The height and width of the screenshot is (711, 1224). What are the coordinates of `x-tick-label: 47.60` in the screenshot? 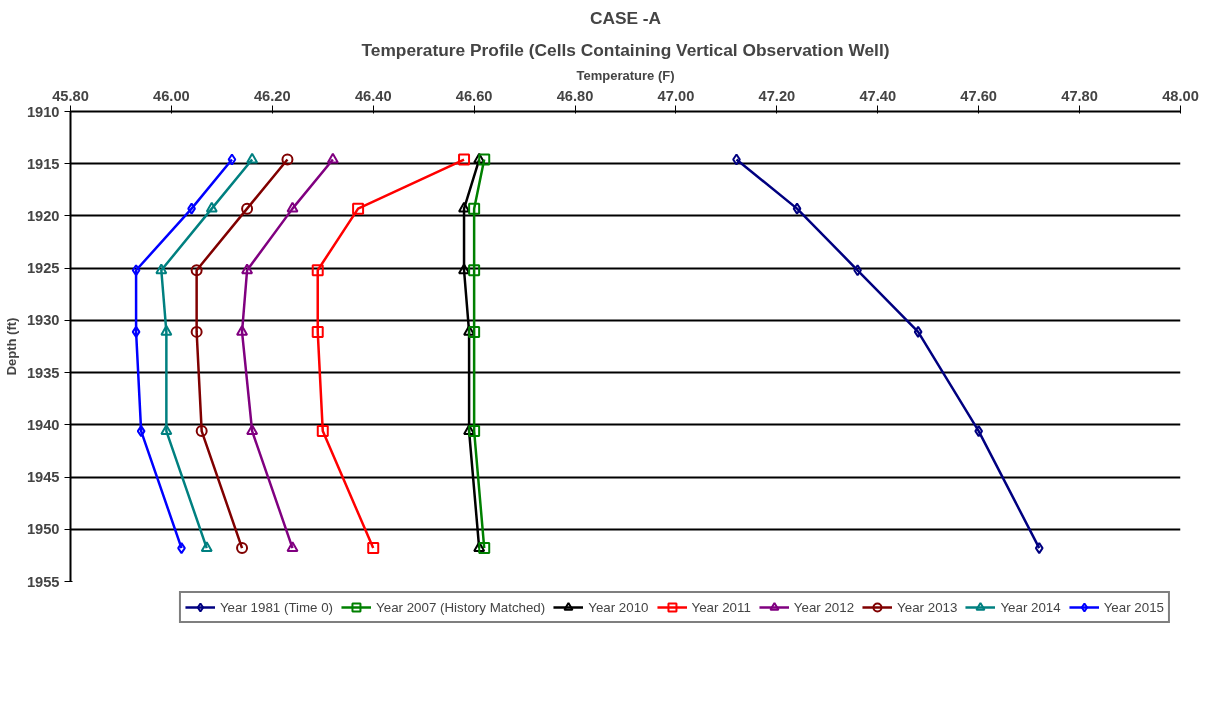 It's located at (979, 95).